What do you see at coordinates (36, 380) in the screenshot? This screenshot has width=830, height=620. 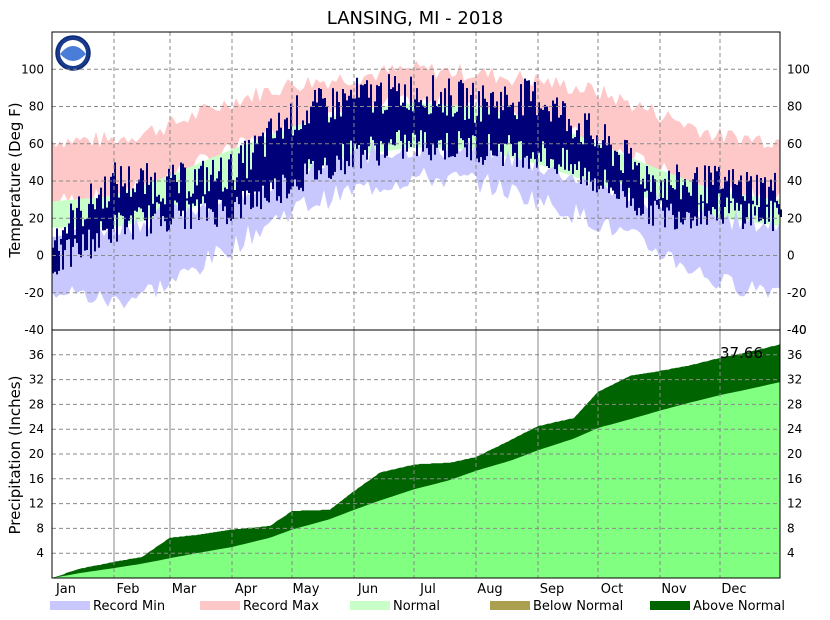 I see `precipitation-tick-left: 32` at bounding box center [36, 380].